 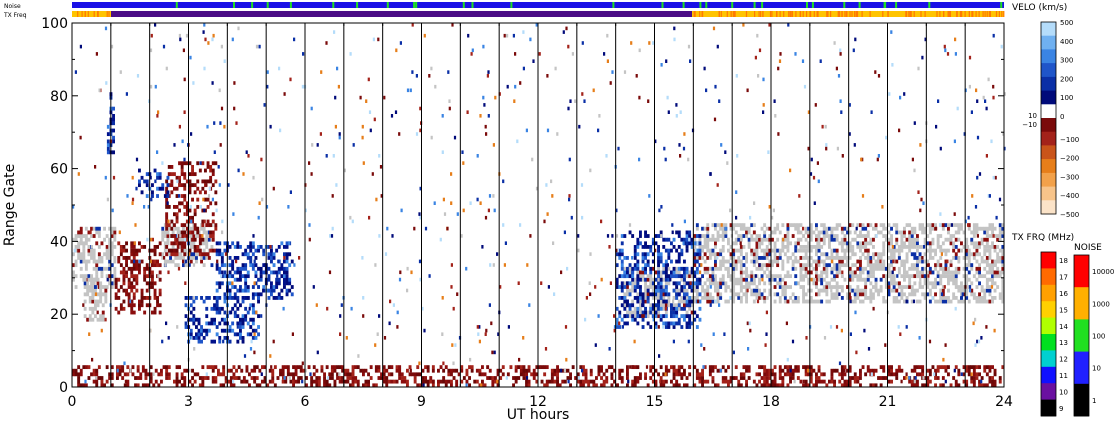 I want to click on y-axis-label: Range Gate, so click(x=10, y=205).